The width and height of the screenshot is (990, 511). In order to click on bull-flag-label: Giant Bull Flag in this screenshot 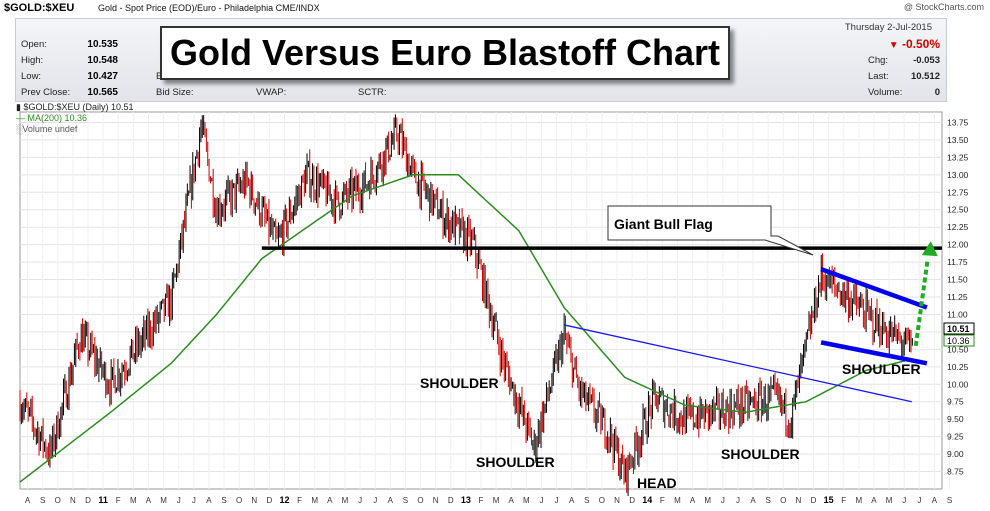, I will do `click(663, 224)`.